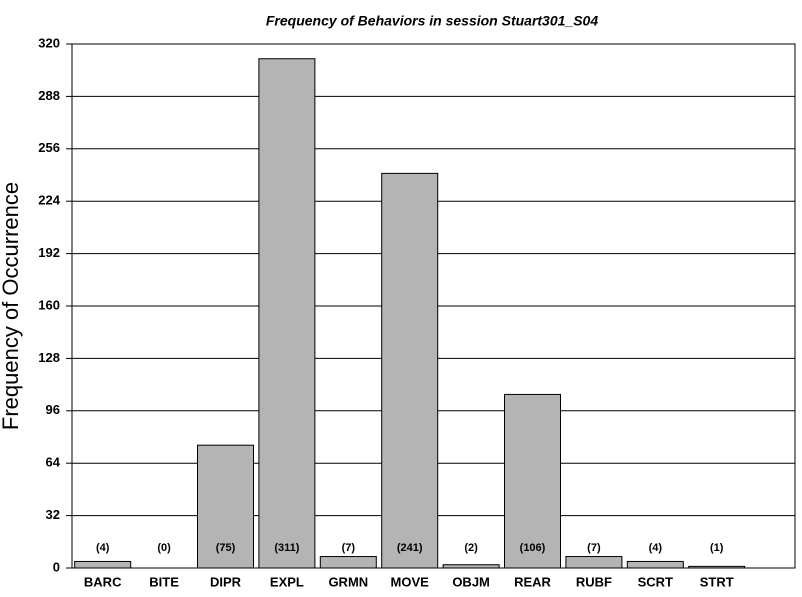  Describe the element at coordinates (11, 306) in the screenshot. I see `y-axis-label: Frequency of Occurrence` at that location.